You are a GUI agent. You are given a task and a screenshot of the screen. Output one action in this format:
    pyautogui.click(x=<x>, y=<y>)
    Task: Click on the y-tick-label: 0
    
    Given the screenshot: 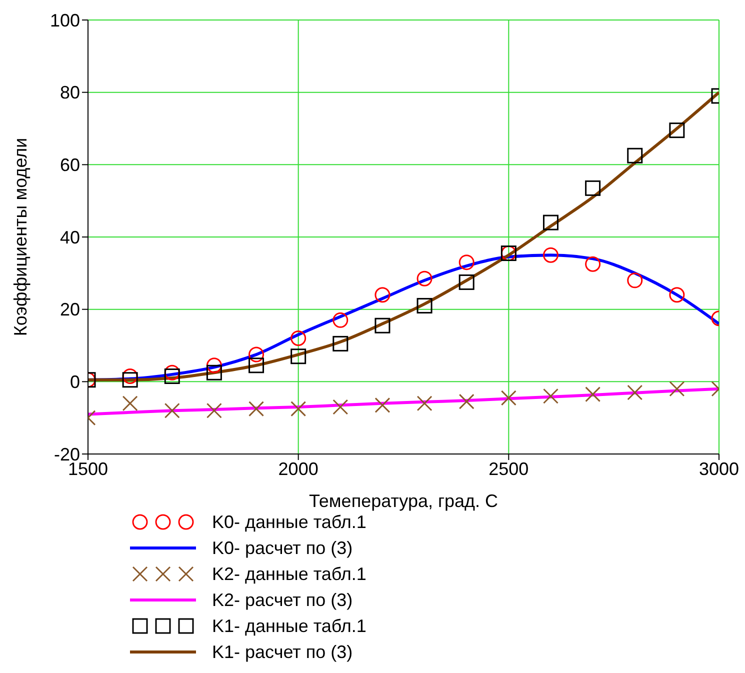 What is the action you would take?
    pyautogui.click(x=75, y=382)
    